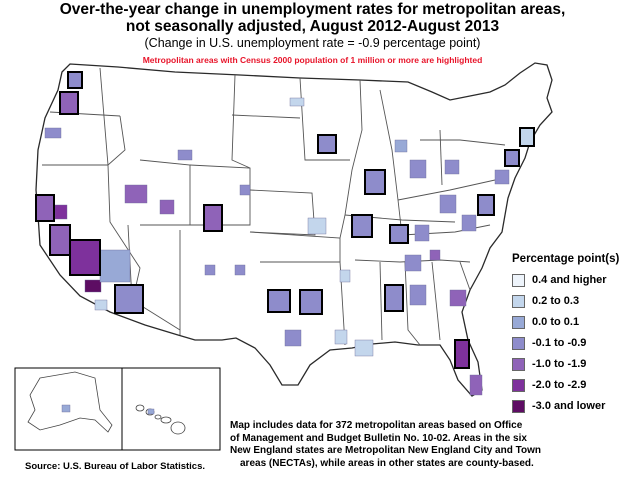 The width and height of the screenshot is (625, 483). What do you see at coordinates (566, 259) in the screenshot?
I see `legend-title: Percentage point(s)` at bounding box center [566, 259].